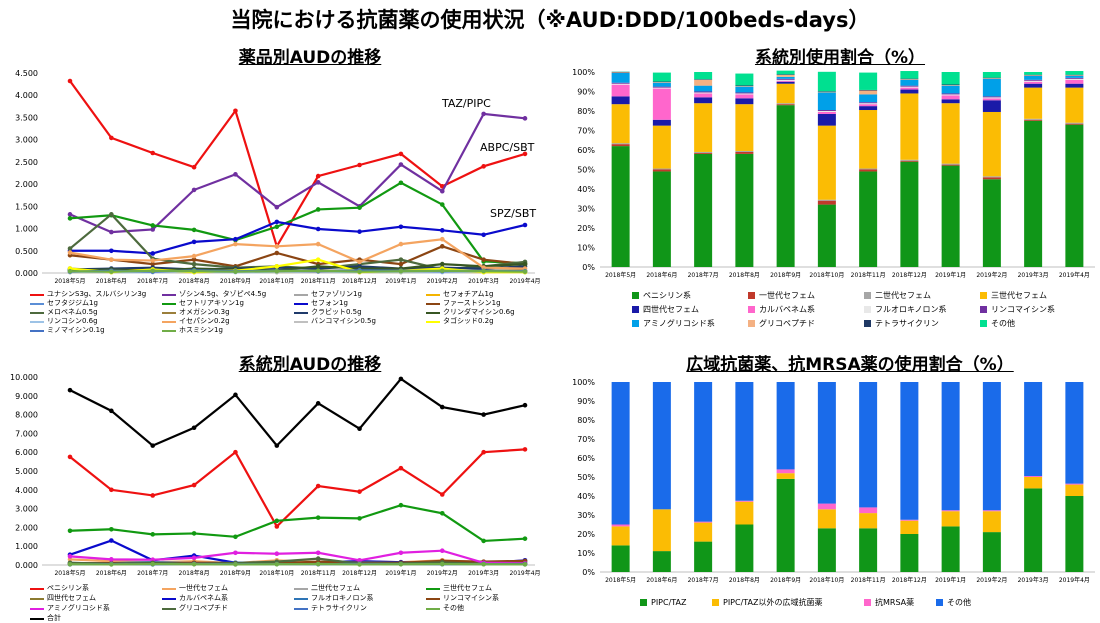  I want to click on legend-item: ミノマイシン0.1g, so click(67, 330).